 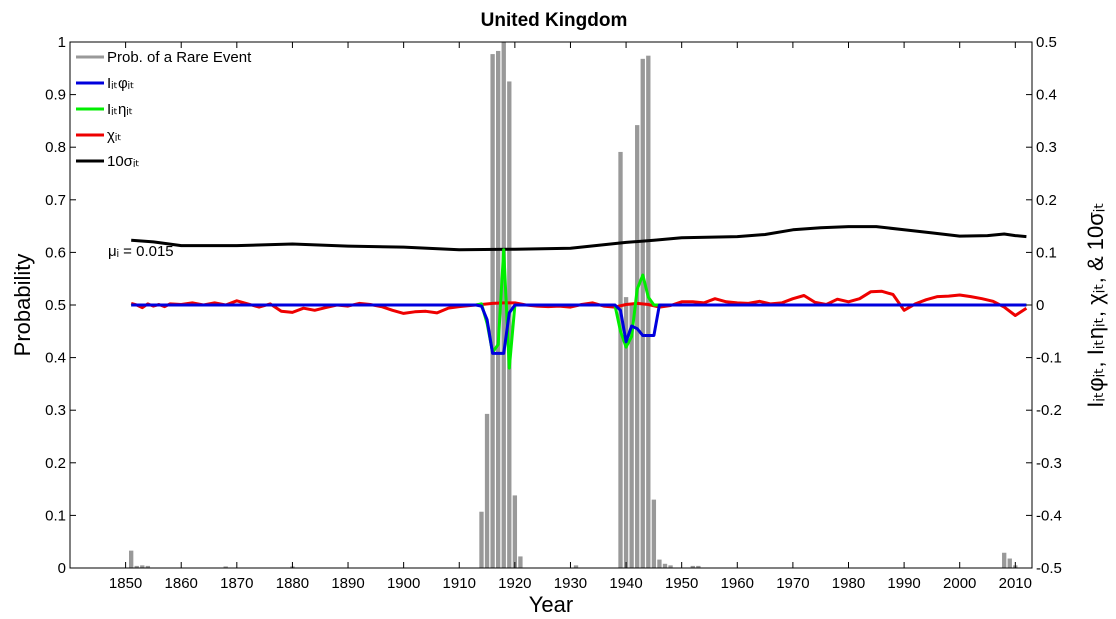 I want to click on right-tick-label: 0.1, so click(x=1046, y=252).